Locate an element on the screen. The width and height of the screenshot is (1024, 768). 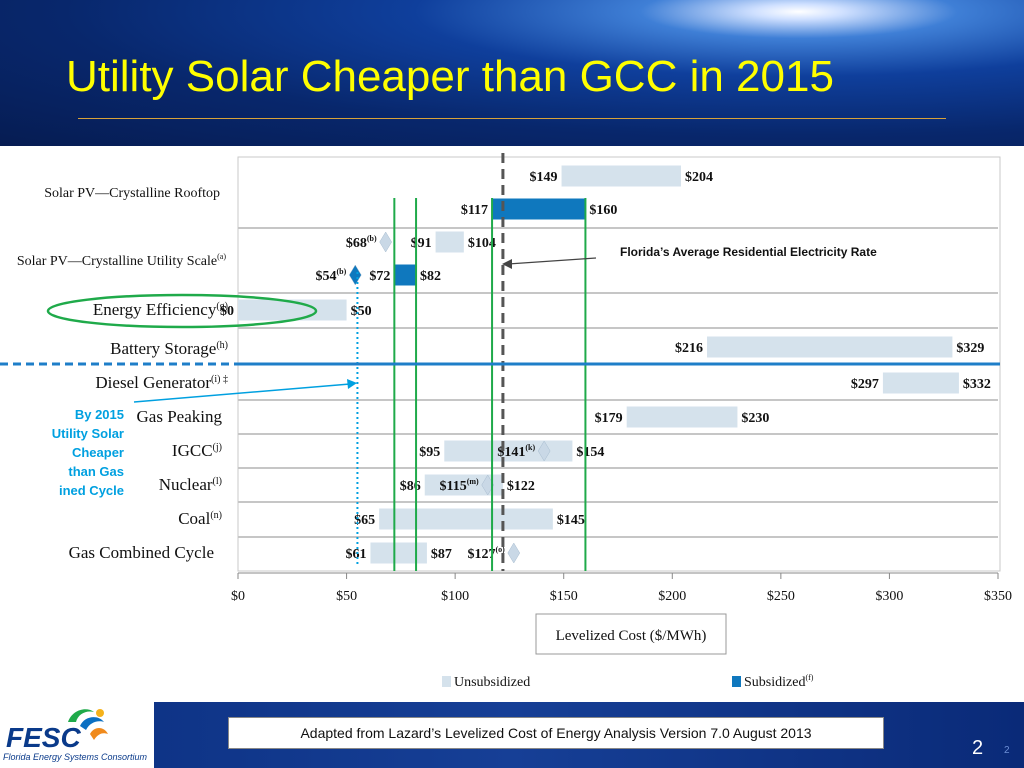
fesc-logo-icon is located at coordinates (88, 724).